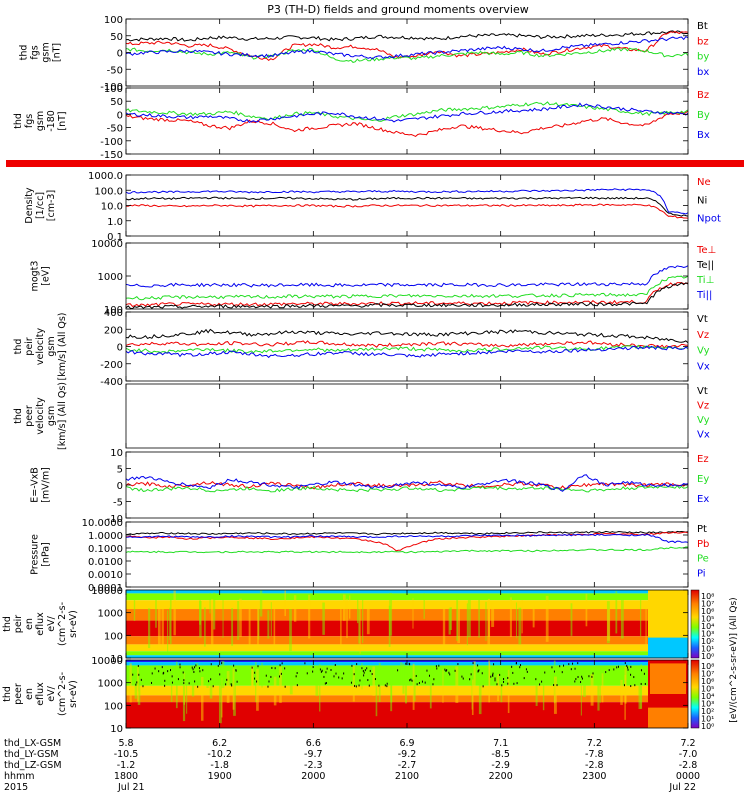 The height and width of the screenshot is (800, 750). What do you see at coordinates (125, 743) in the screenshot?
I see `xaxis-value: 5.8` at bounding box center [125, 743].